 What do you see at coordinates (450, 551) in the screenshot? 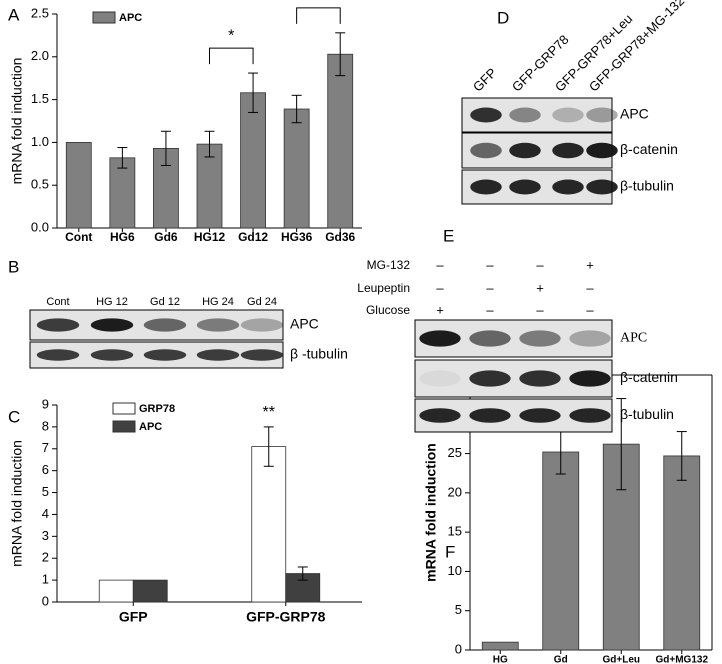
I see `panel-label: F` at bounding box center [450, 551].